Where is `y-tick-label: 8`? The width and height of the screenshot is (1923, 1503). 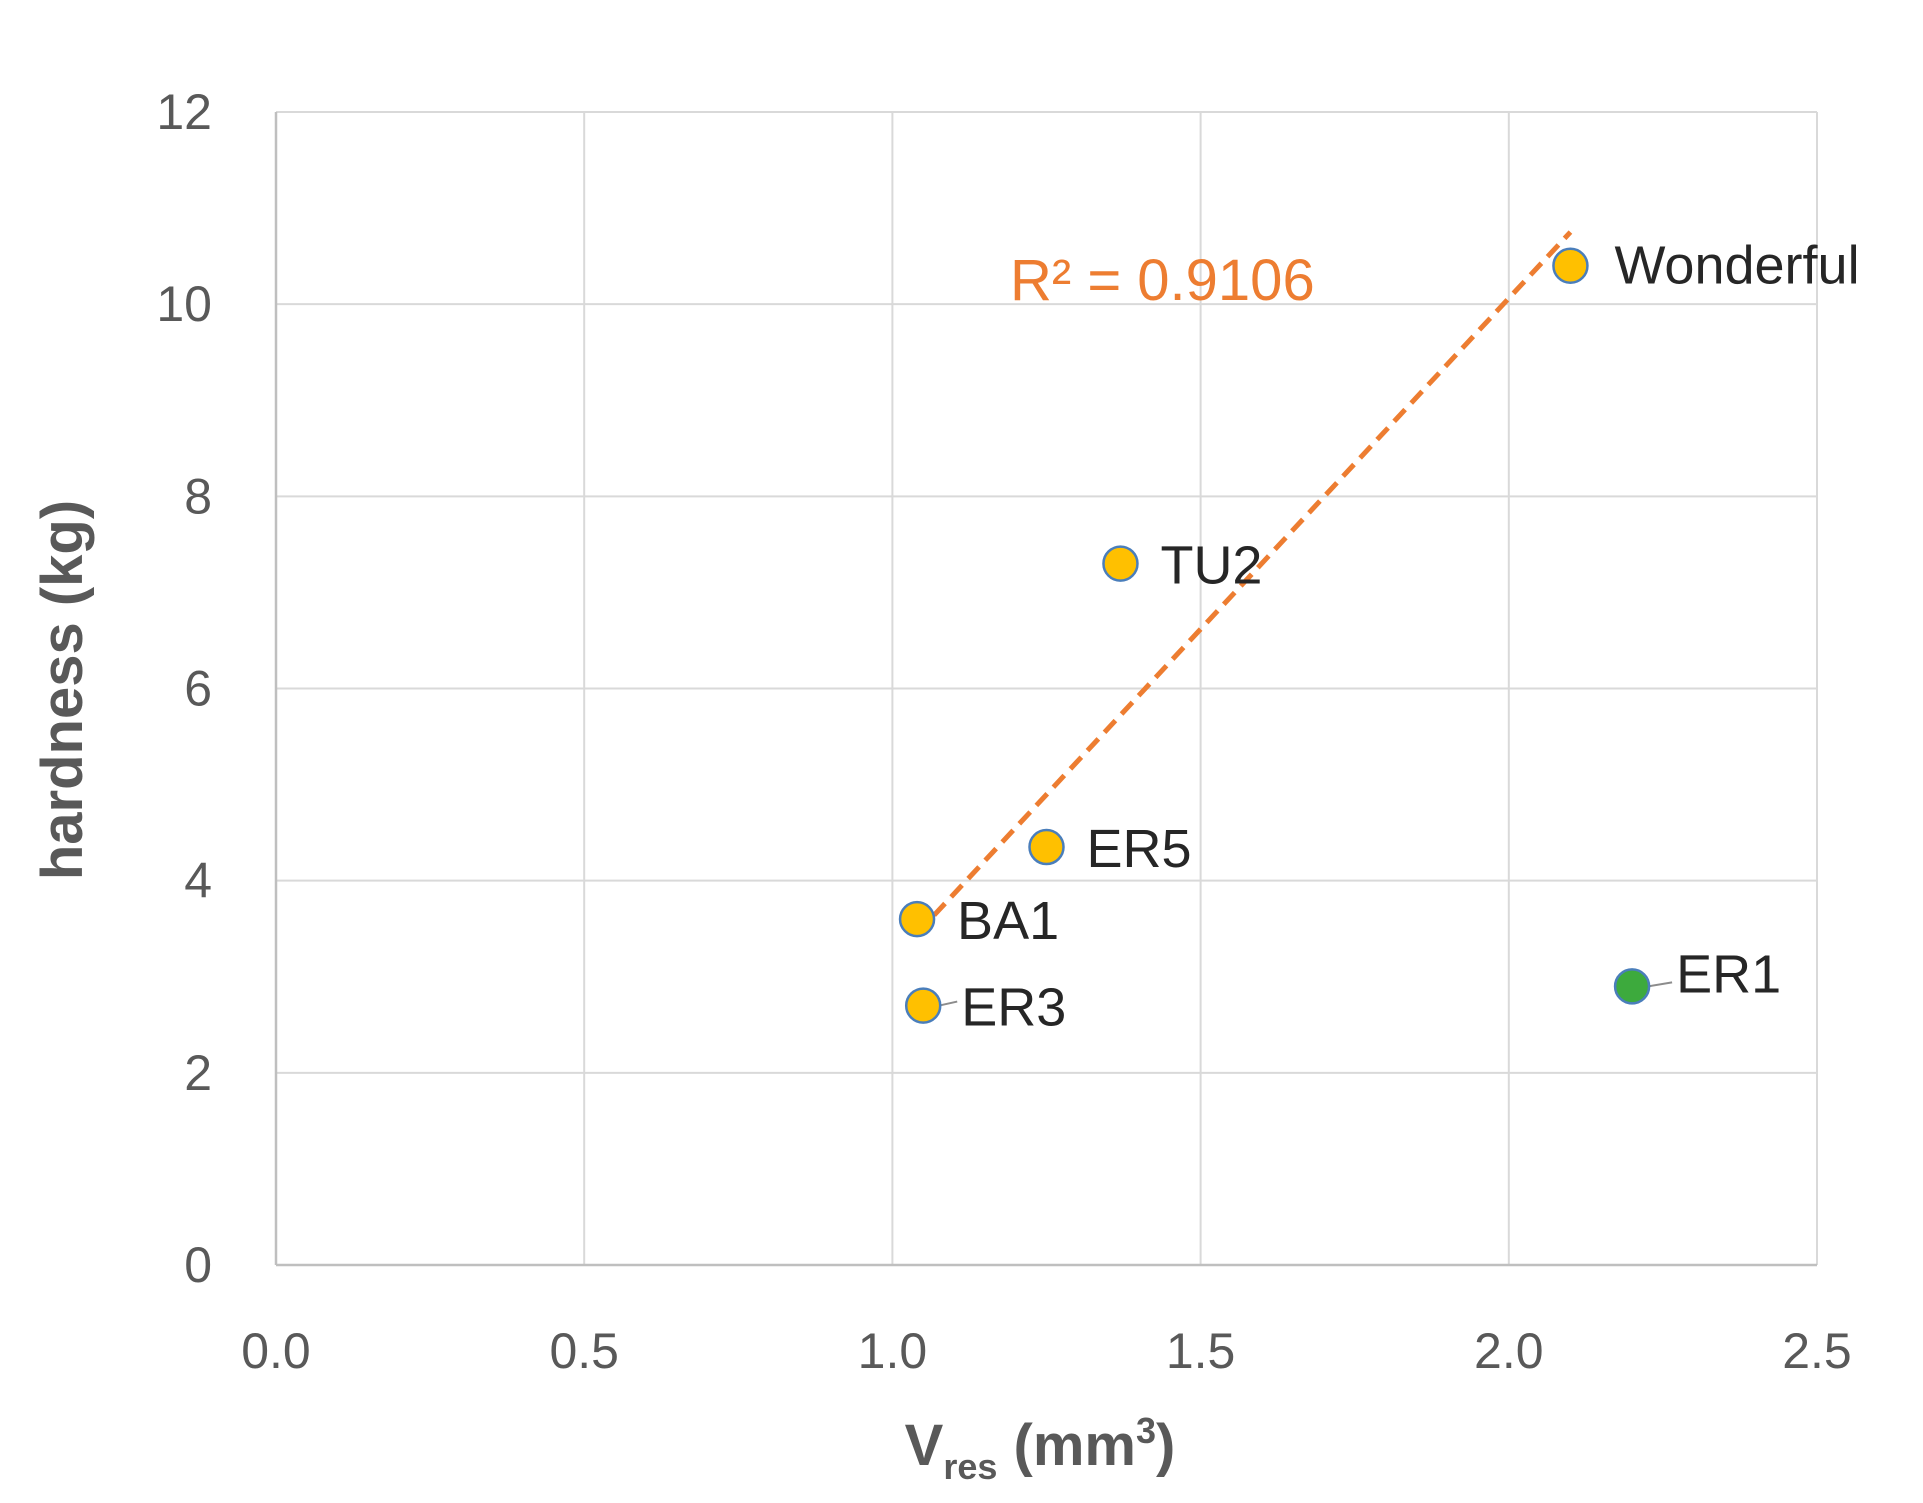
y-tick-label: 8 is located at coordinates (198, 496).